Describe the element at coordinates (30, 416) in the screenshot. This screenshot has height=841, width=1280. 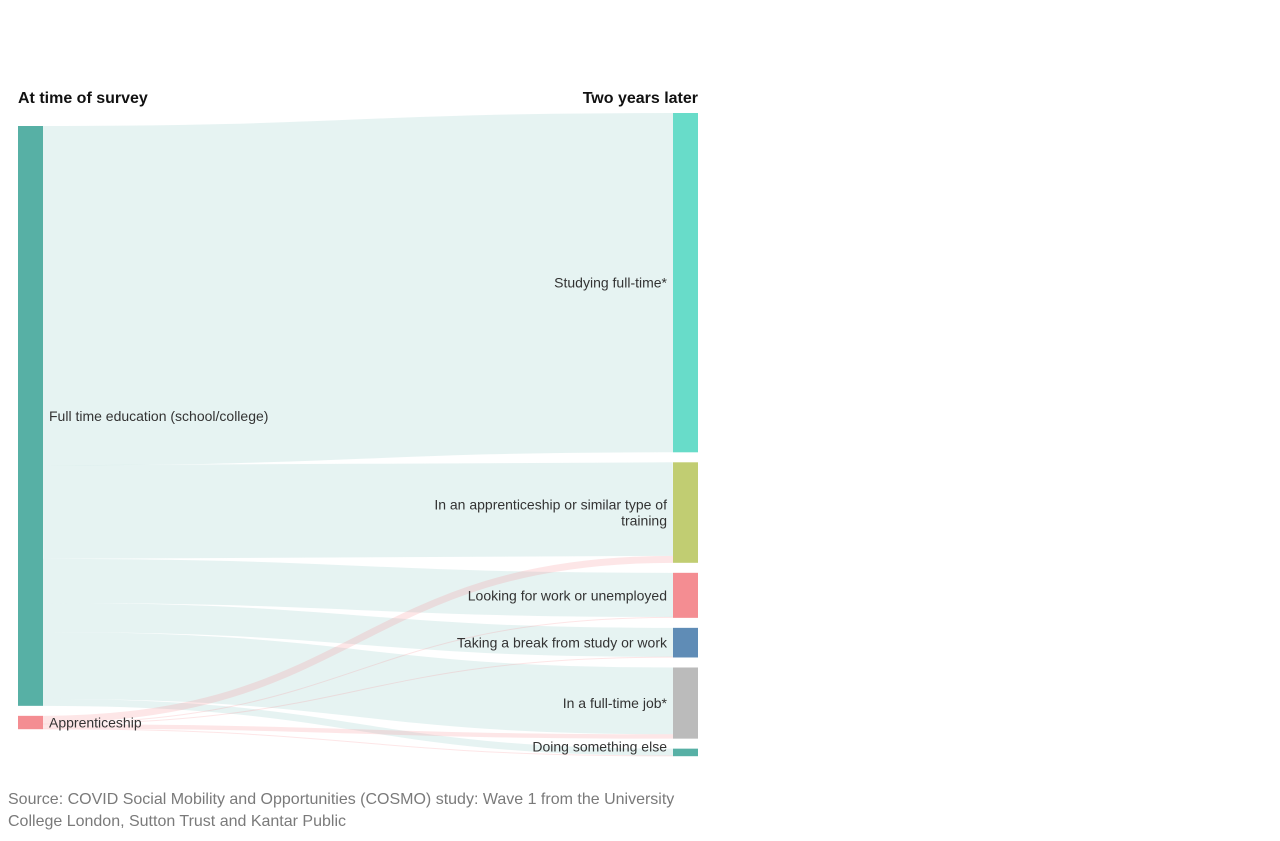
I see `source-node-fte` at that location.